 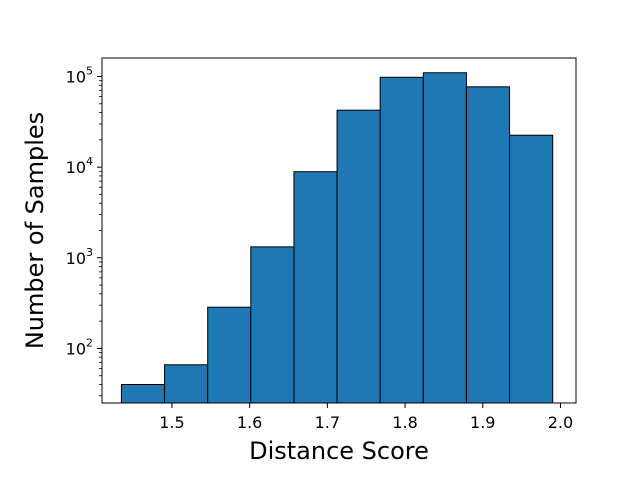 What do you see at coordinates (89, 71) in the screenshot?
I see `y-tick-exponent: 5` at bounding box center [89, 71].